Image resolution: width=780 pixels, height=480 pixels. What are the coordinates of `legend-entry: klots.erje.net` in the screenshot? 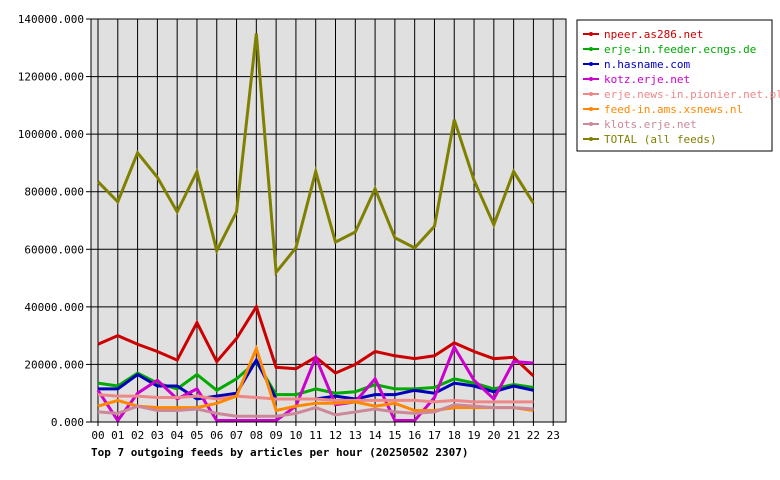 It's located at (650, 124).